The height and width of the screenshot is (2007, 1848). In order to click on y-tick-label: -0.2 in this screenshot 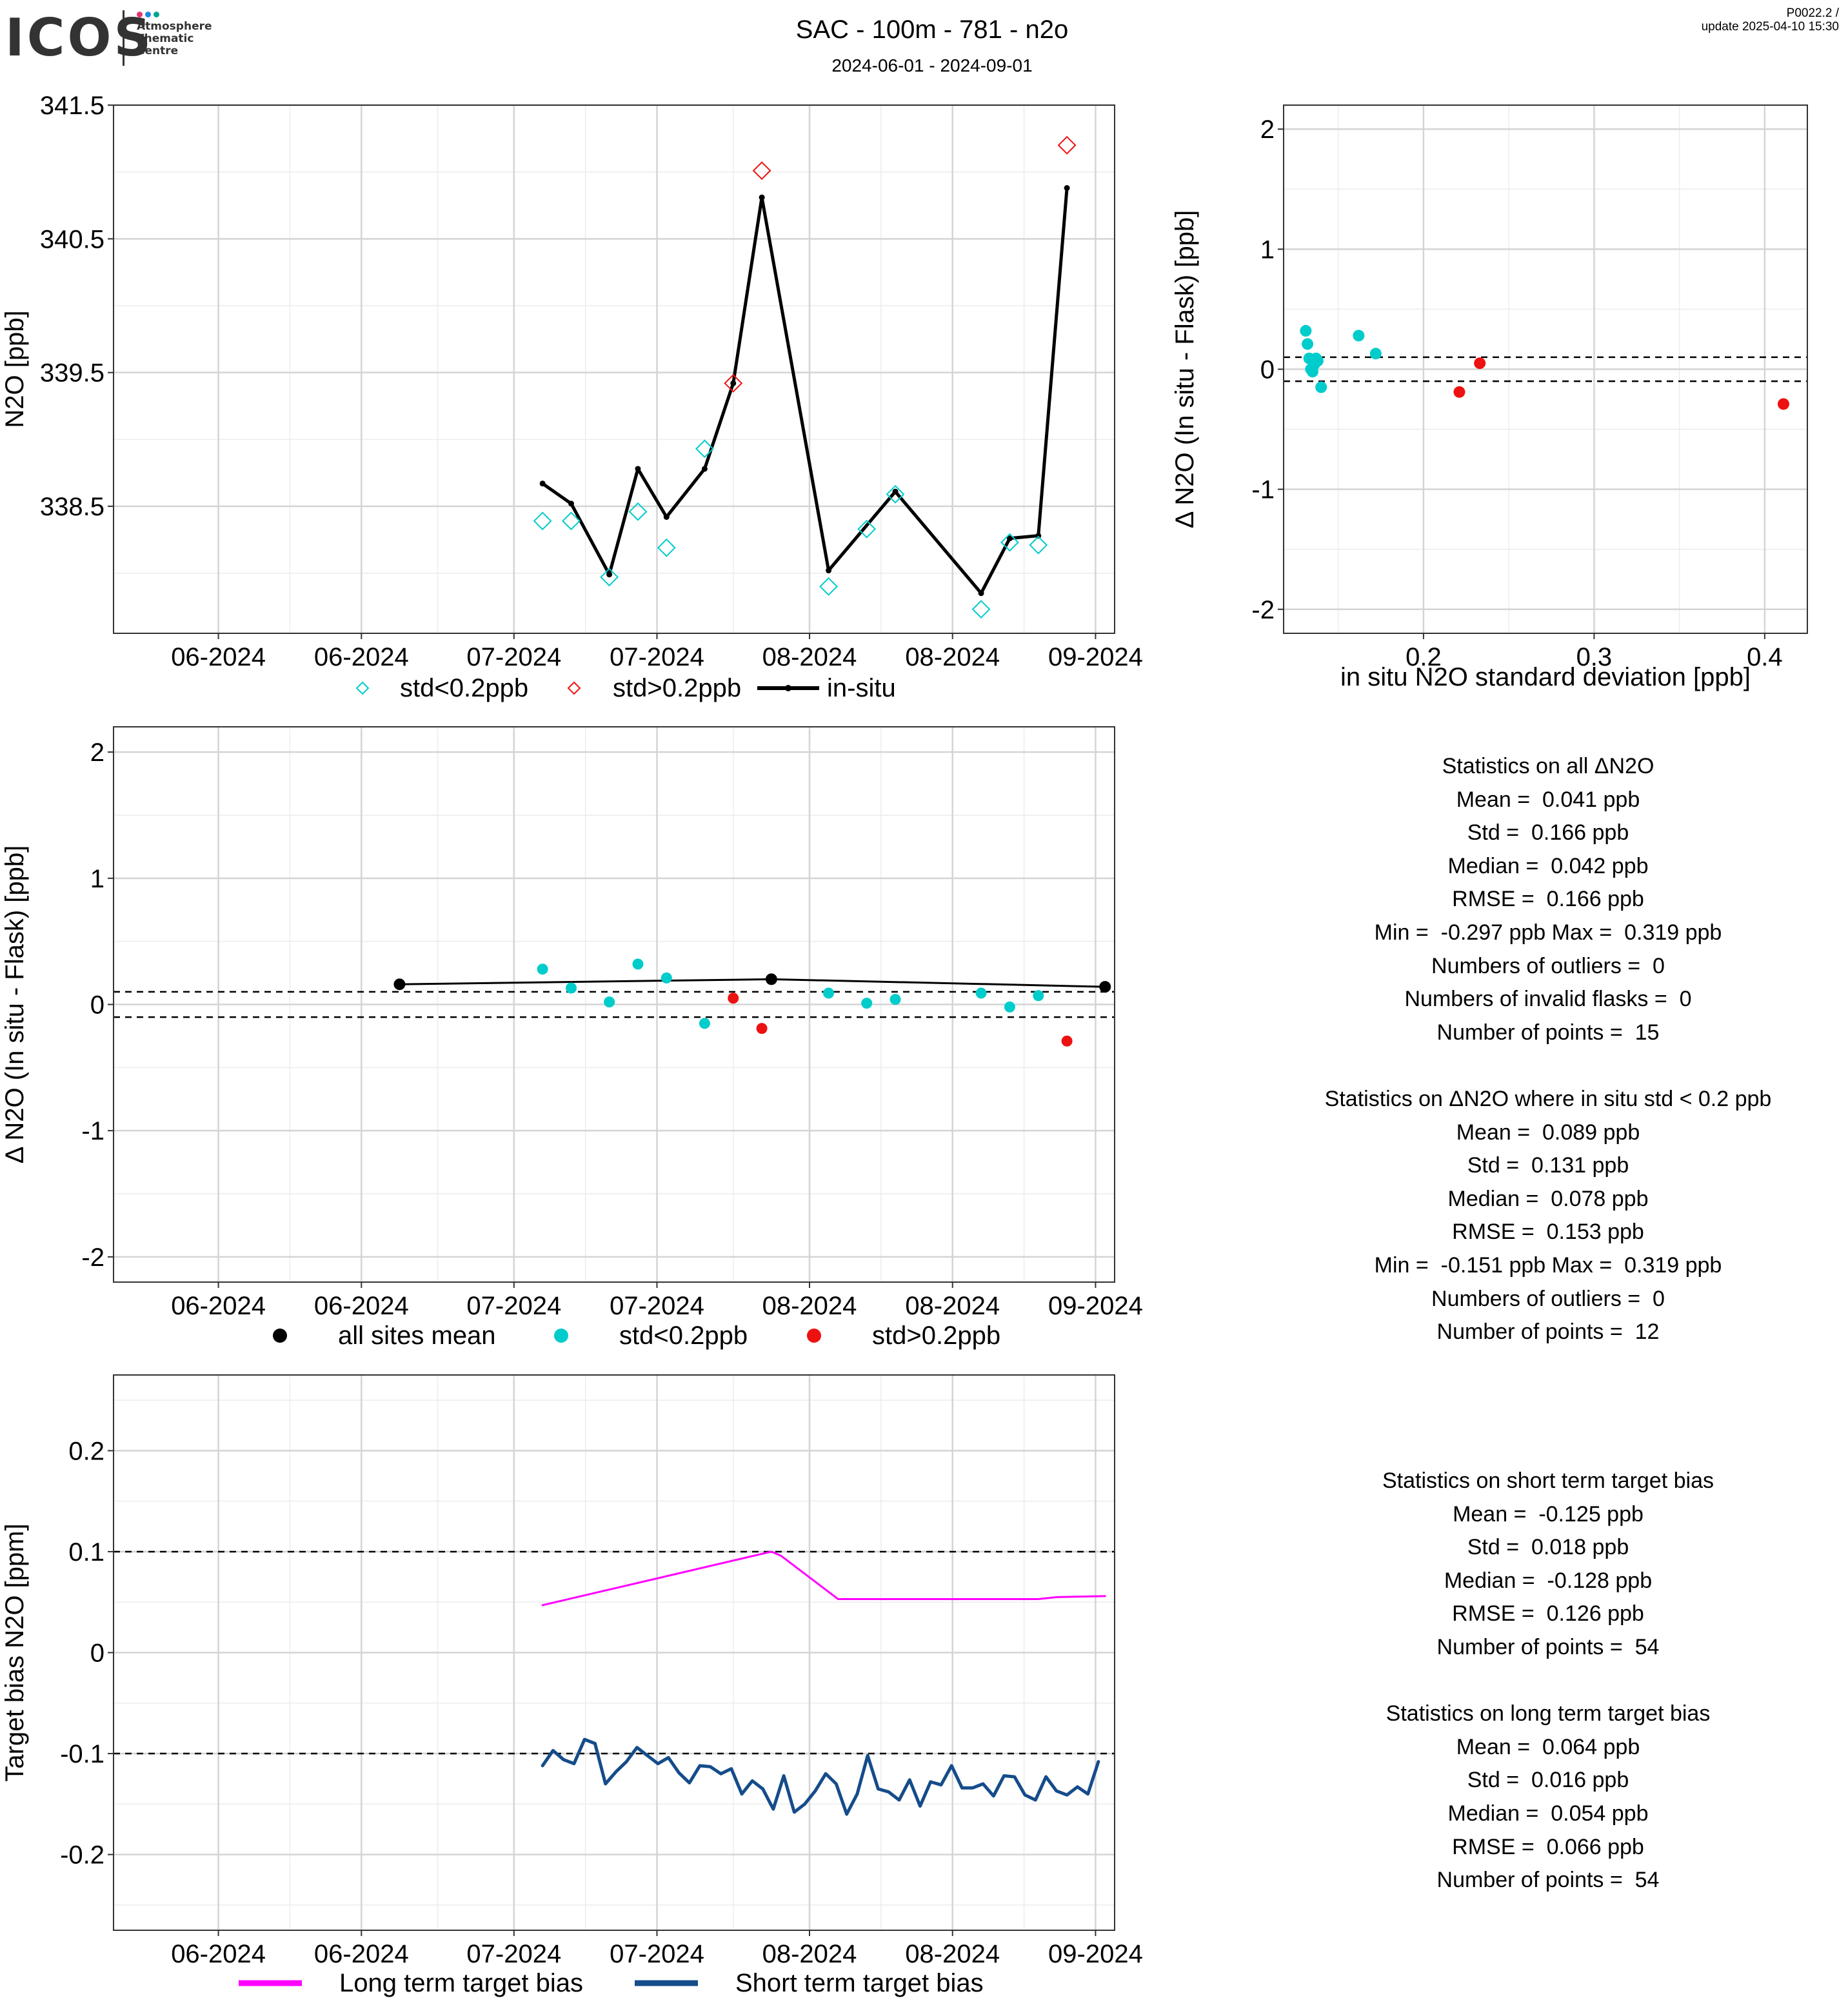, I will do `click(82, 1855)`.